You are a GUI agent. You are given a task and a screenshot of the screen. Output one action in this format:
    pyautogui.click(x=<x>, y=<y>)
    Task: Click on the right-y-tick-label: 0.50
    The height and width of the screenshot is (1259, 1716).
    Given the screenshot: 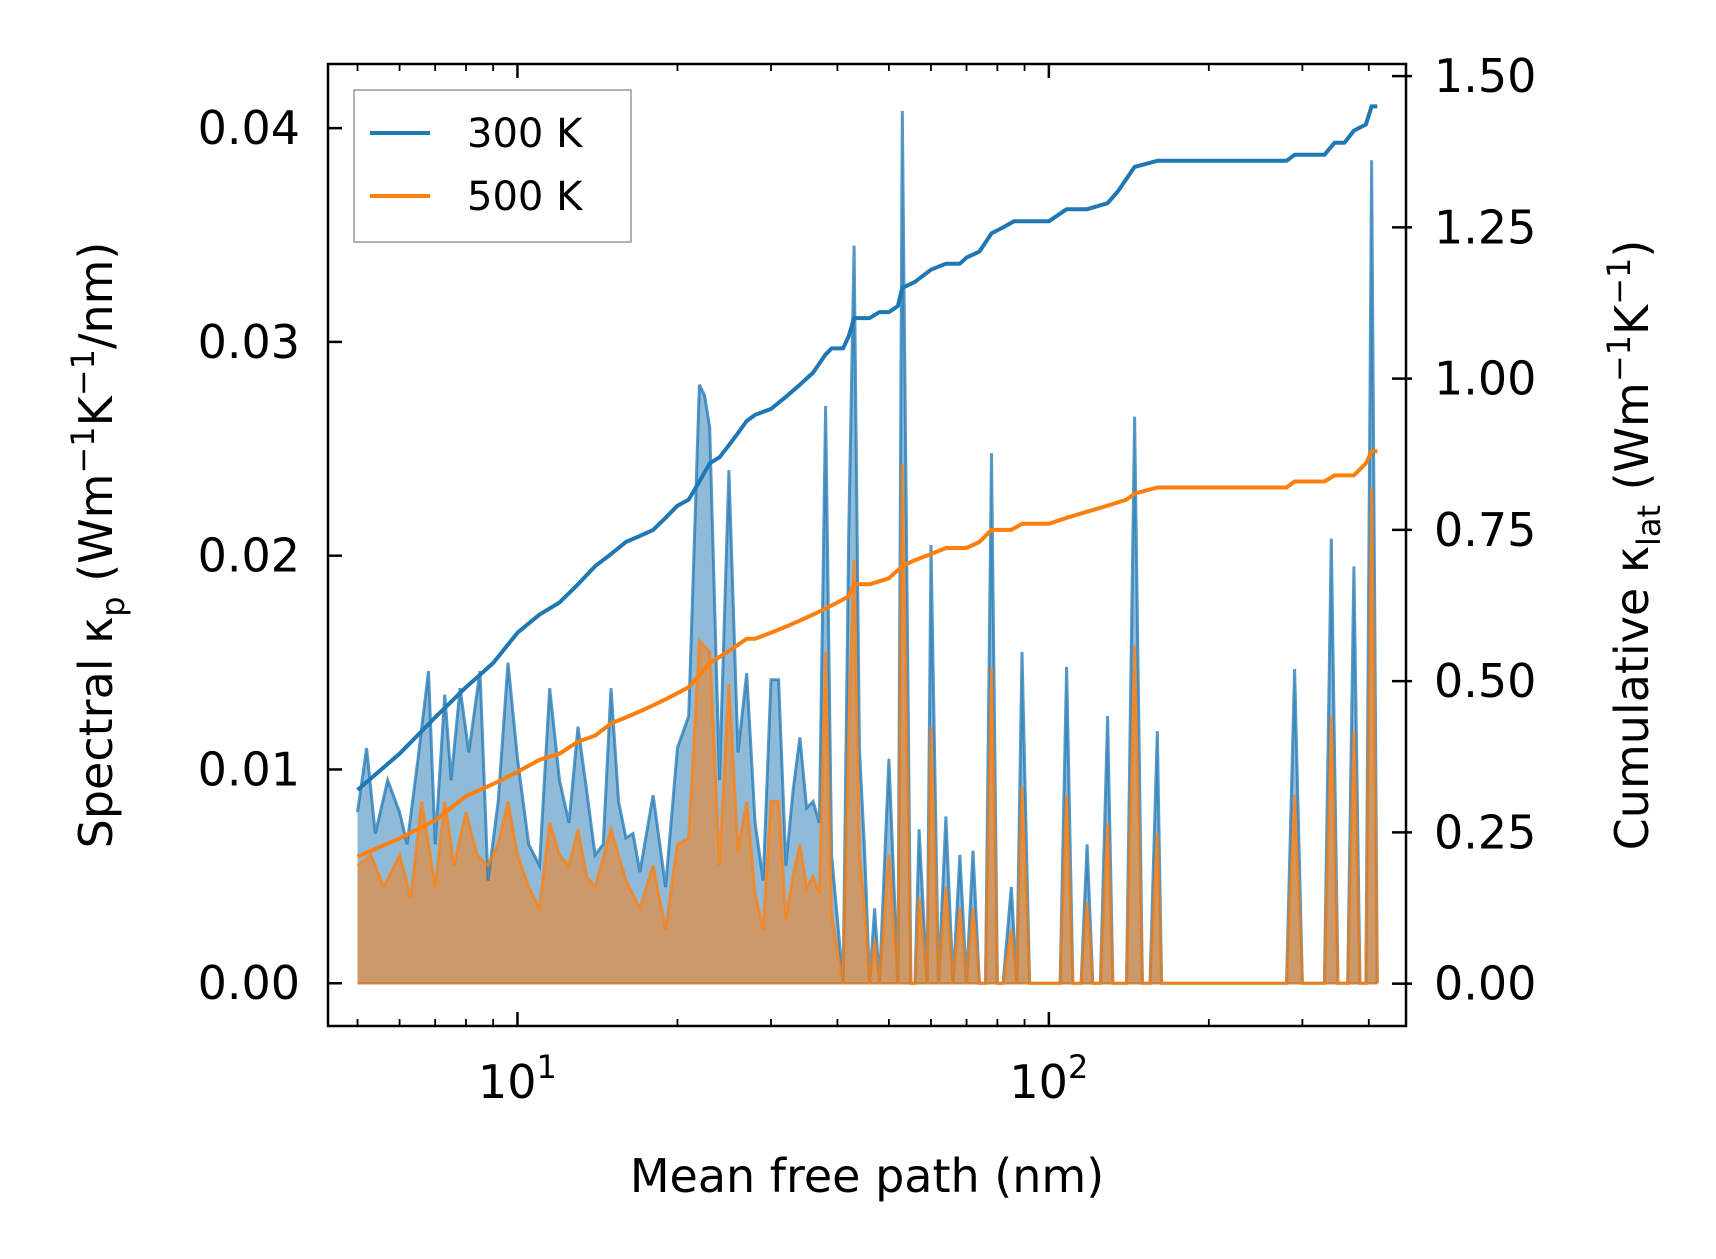 What is the action you would take?
    pyautogui.click(x=1485, y=681)
    